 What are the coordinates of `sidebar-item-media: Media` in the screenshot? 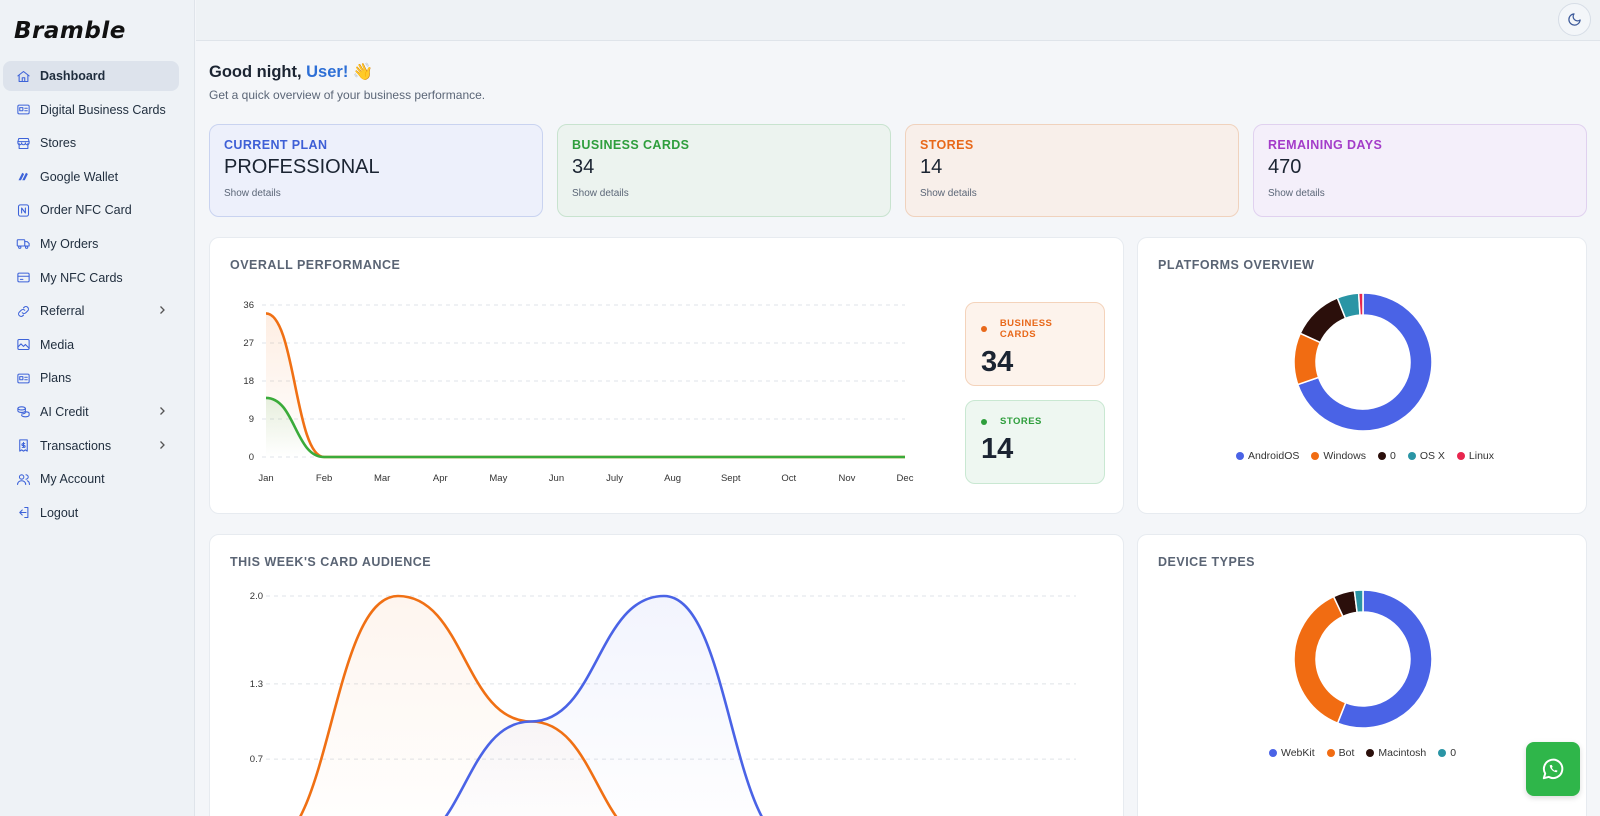 It's located at (91, 345).